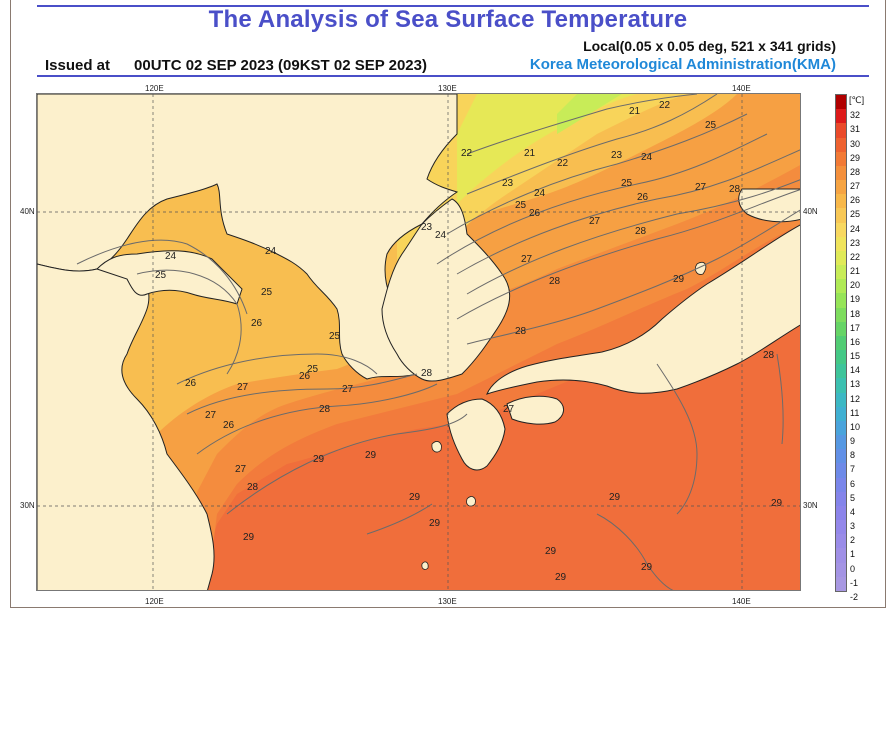  I want to click on colorbar-tick-label: 21, so click(855, 271).